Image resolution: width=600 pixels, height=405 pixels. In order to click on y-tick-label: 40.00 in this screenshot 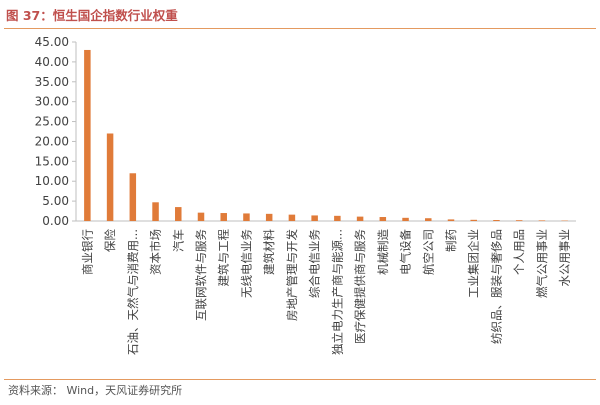, I will do `click(52, 62)`.